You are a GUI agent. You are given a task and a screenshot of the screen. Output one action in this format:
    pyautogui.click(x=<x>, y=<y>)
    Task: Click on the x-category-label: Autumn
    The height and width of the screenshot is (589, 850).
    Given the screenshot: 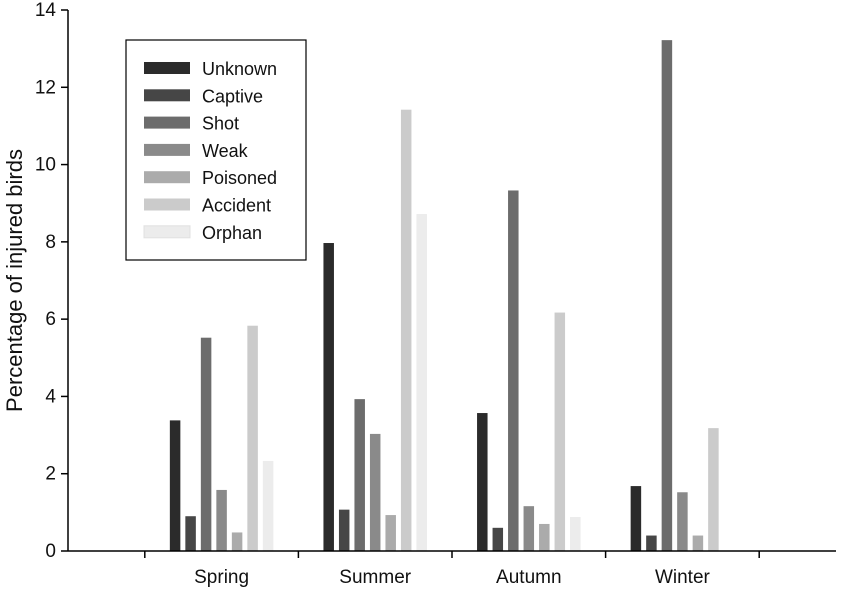 What is the action you would take?
    pyautogui.click(x=528, y=577)
    